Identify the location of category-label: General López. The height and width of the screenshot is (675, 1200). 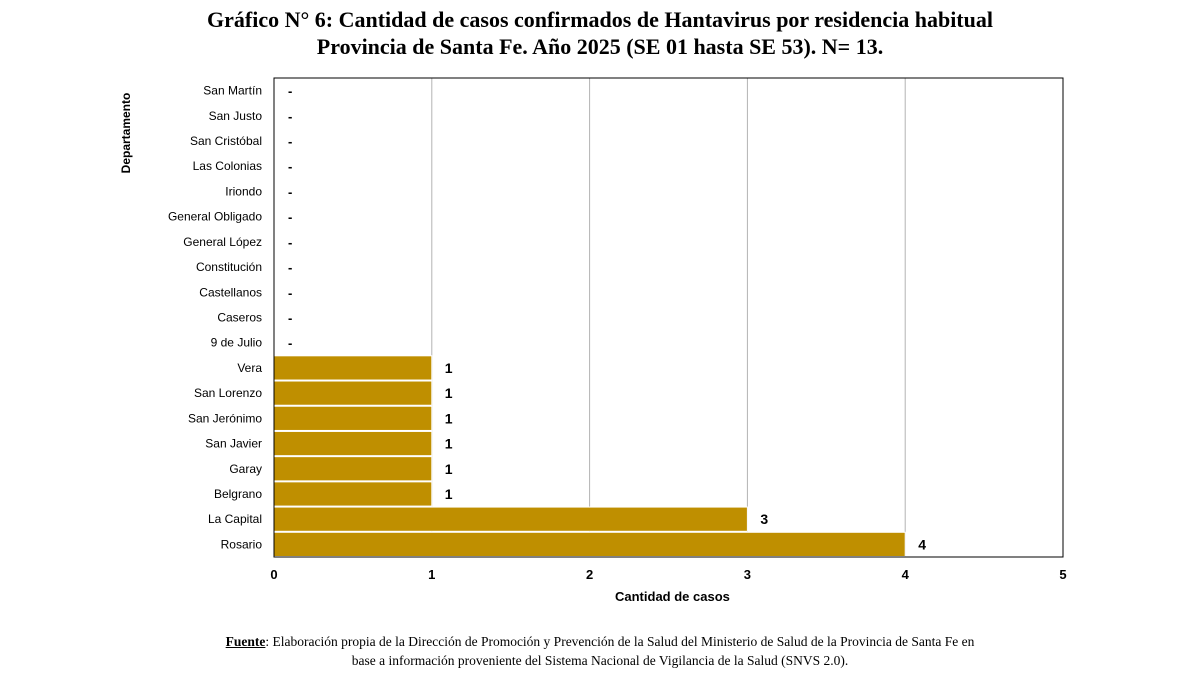
(222, 242).